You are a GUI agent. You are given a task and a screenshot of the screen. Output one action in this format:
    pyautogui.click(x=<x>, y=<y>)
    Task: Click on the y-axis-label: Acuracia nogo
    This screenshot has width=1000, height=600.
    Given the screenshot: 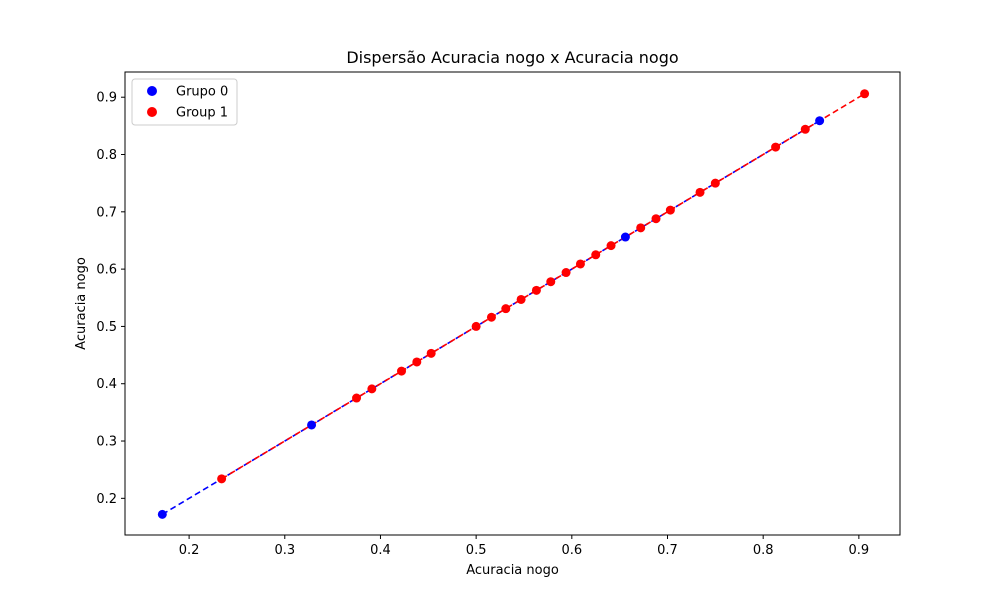 What is the action you would take?
    pyautogui.click(x=81, y=303)
    